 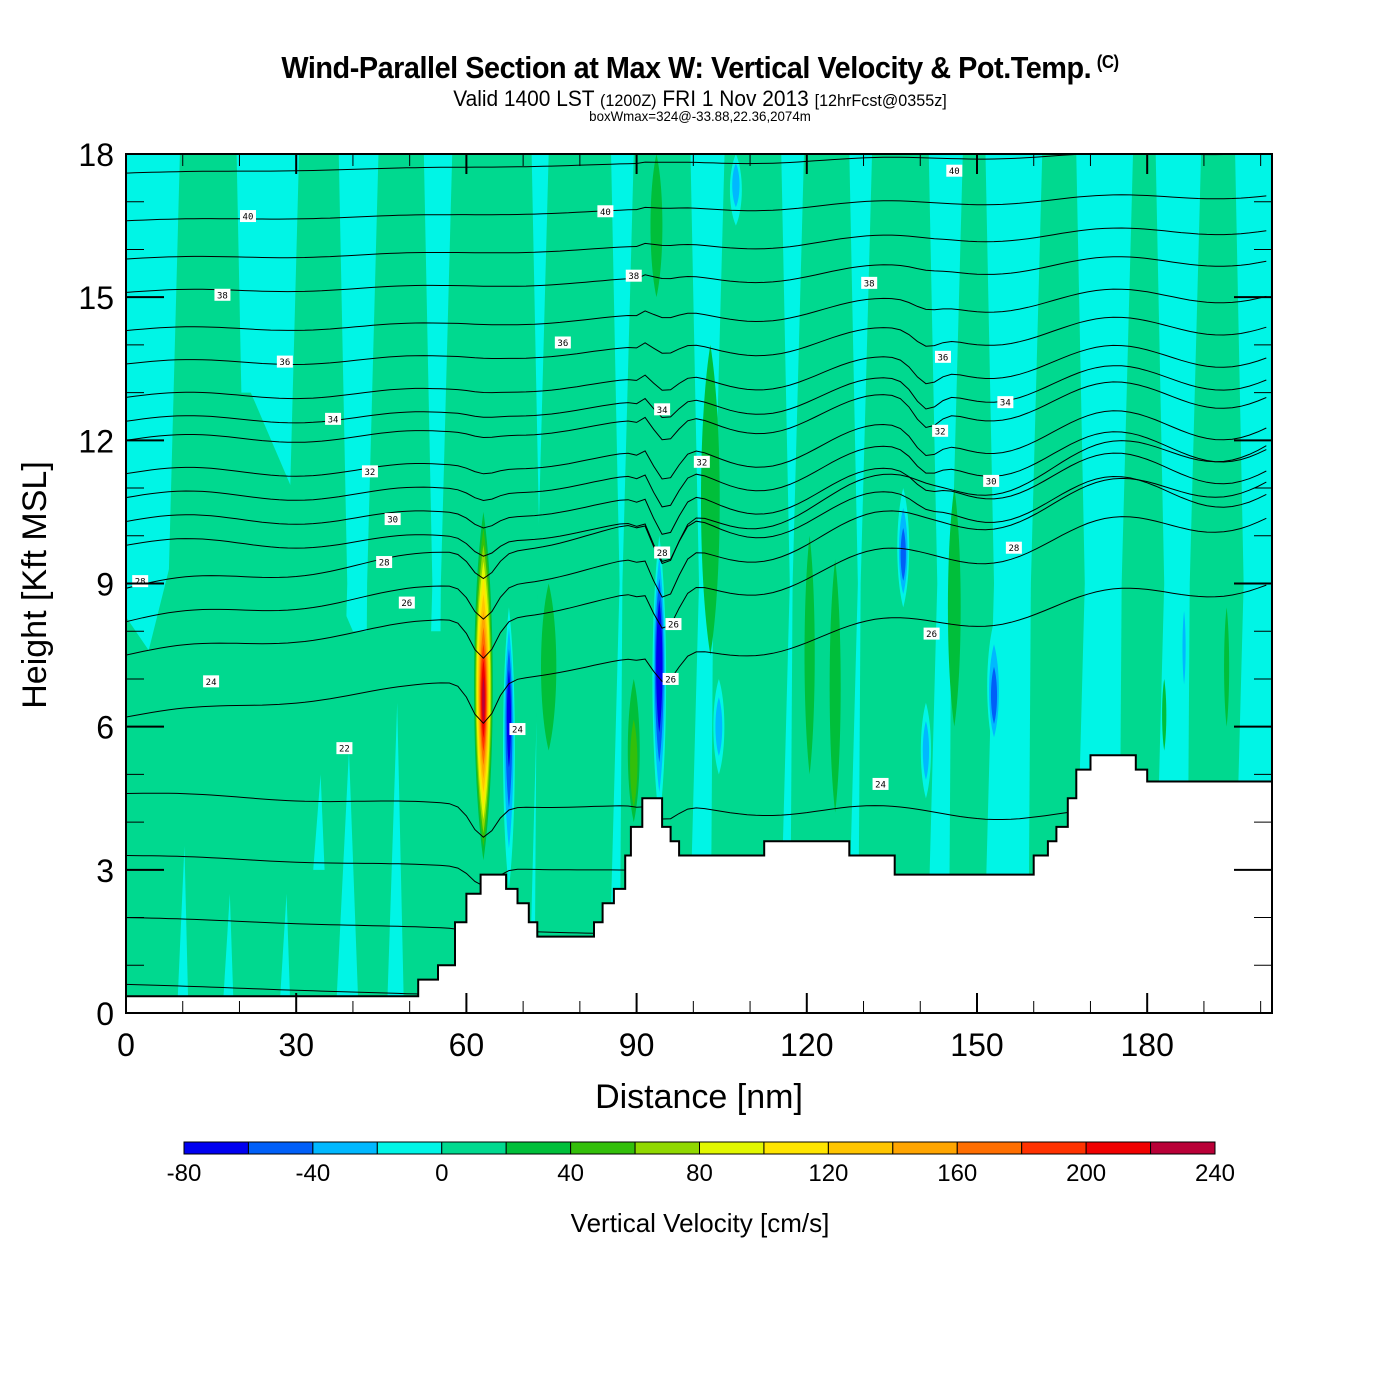 What do you see at coordinates (1215, 1173) in the screenshot?
I see `colorbar-tick-label: 240` at bounding box center [1215, 1173].